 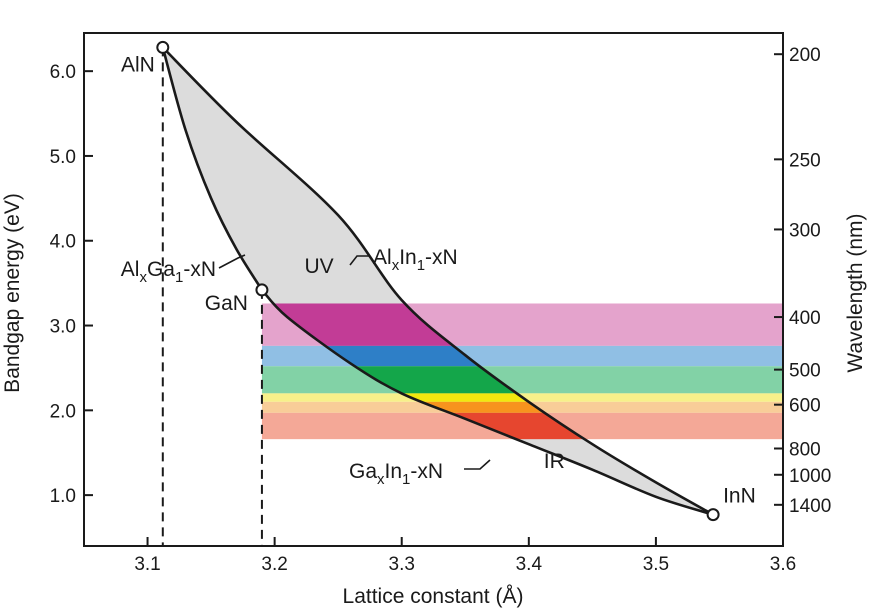 What do you see at coordinates (212, 169) in the screenshot?
I see `curve-algan` at bounding box center [212, 169].